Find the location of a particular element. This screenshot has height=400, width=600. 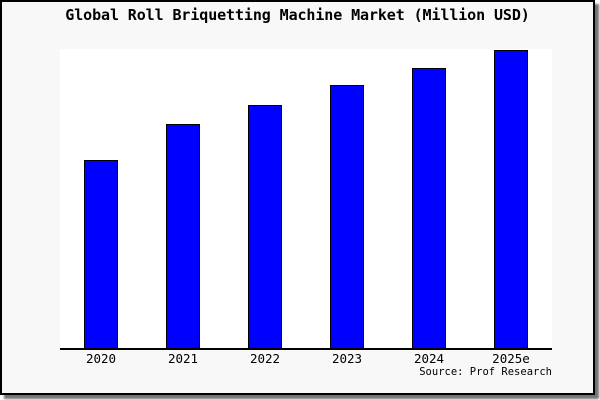

source-caption: Source: Prof Research is located at coordinates (485, 372).